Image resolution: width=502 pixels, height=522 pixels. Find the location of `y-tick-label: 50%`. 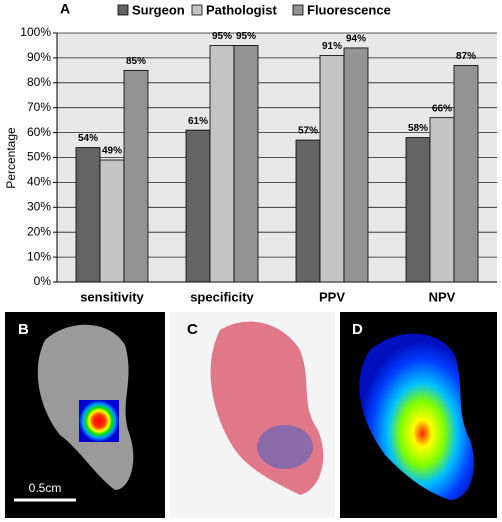

y-tick-label: 50% is located at coordinates (39, 157).